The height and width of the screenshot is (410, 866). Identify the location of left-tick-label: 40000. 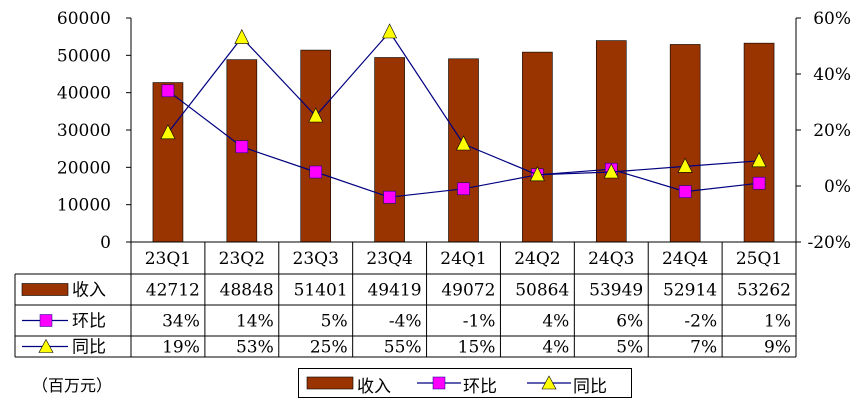
(84, 94).